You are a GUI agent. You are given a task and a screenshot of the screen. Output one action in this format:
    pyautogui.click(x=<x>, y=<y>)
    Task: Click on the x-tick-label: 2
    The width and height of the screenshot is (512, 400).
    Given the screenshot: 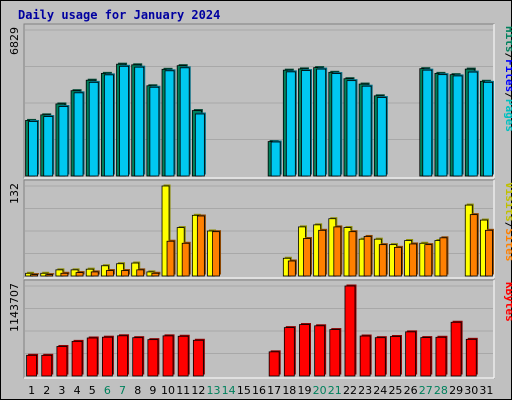 What is the action you would take?
    pyautogui.click(x=46, y=390)
    